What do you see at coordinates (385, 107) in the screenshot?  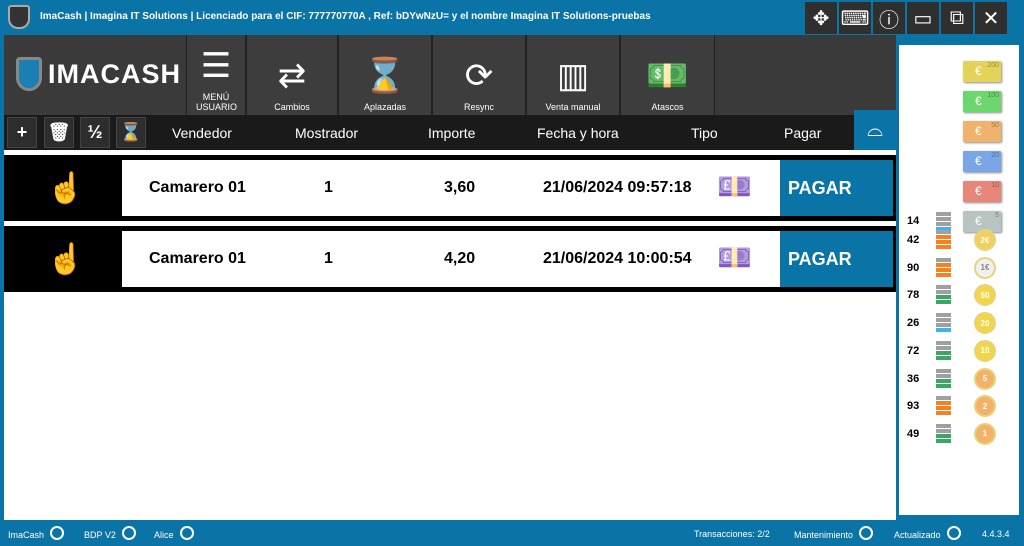 I see `tool-label: Aplazadas` at bounding box center [385, 107].